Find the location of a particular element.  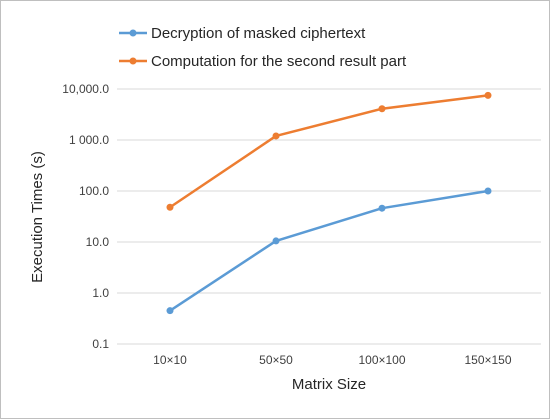

y-tick-label: 1.0 is located at coordinates (100, 293).